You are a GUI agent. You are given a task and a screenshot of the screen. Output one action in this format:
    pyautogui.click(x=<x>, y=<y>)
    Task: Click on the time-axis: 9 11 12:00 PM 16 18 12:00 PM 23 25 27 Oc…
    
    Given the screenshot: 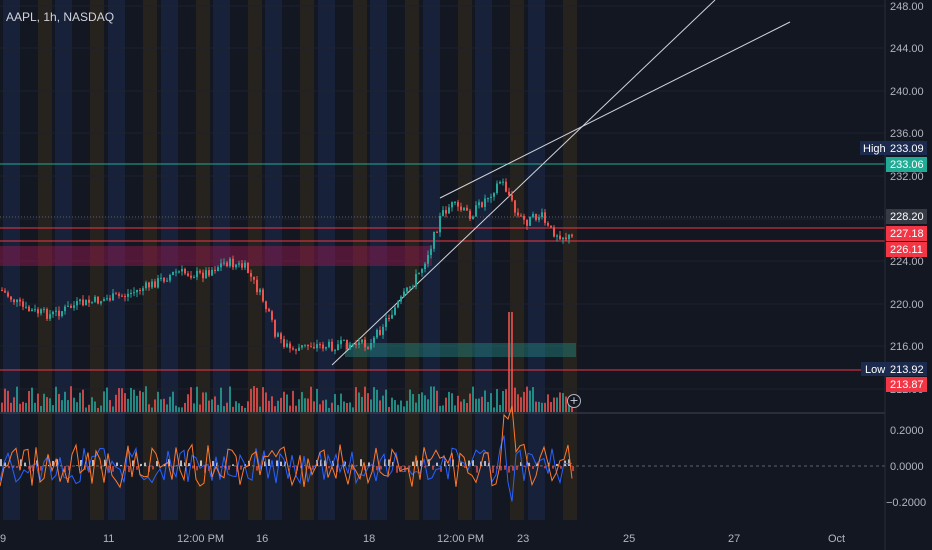 What is the action you would take?
    pyautogui.click(x=422, y=539)
    